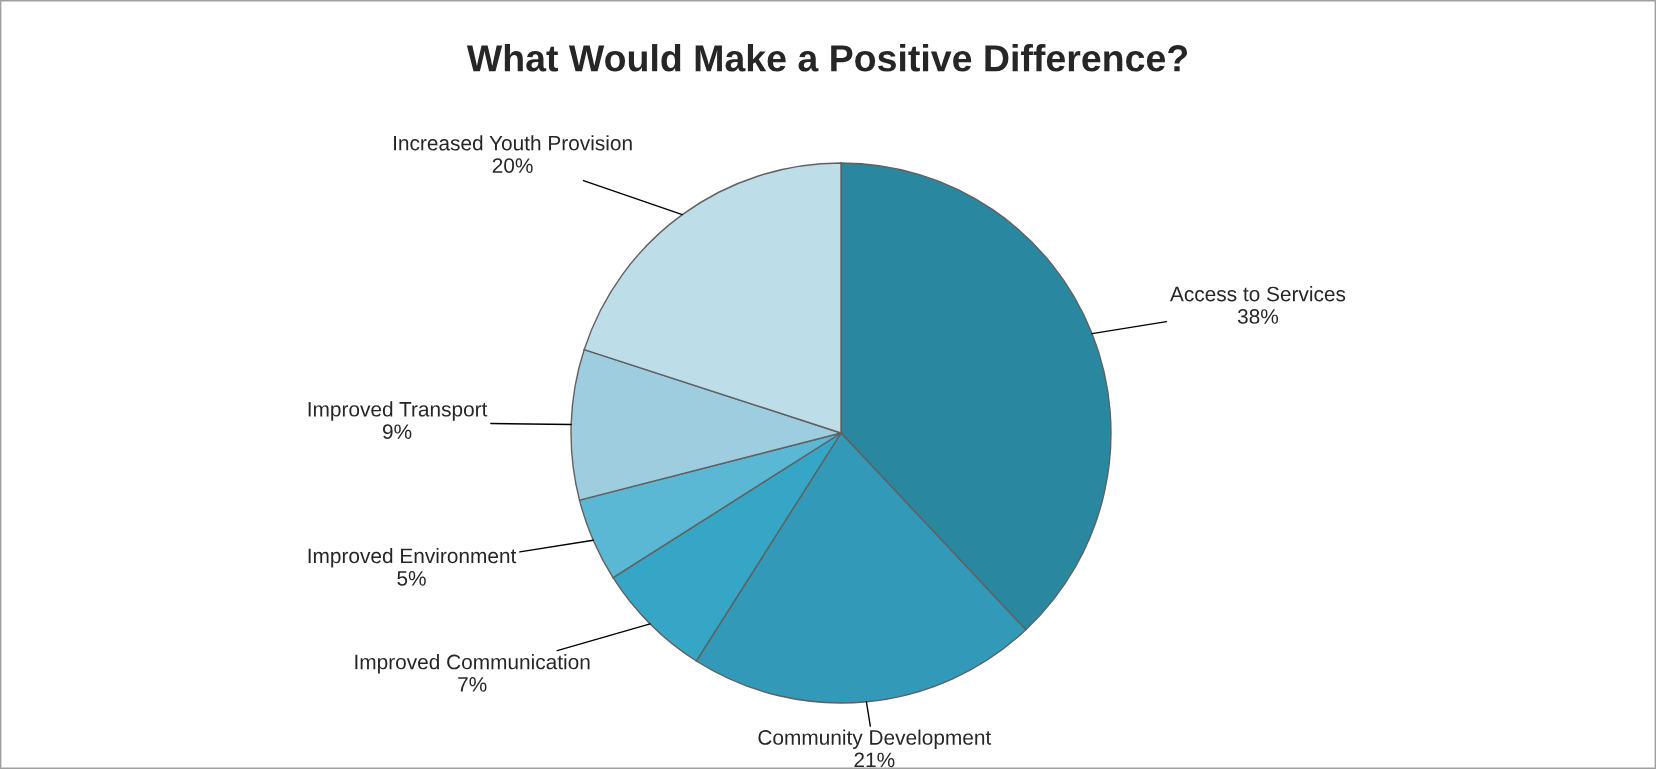 This screenshot has width=1656, height=769. I want to click on data-label: 9%, so click(397, 432).